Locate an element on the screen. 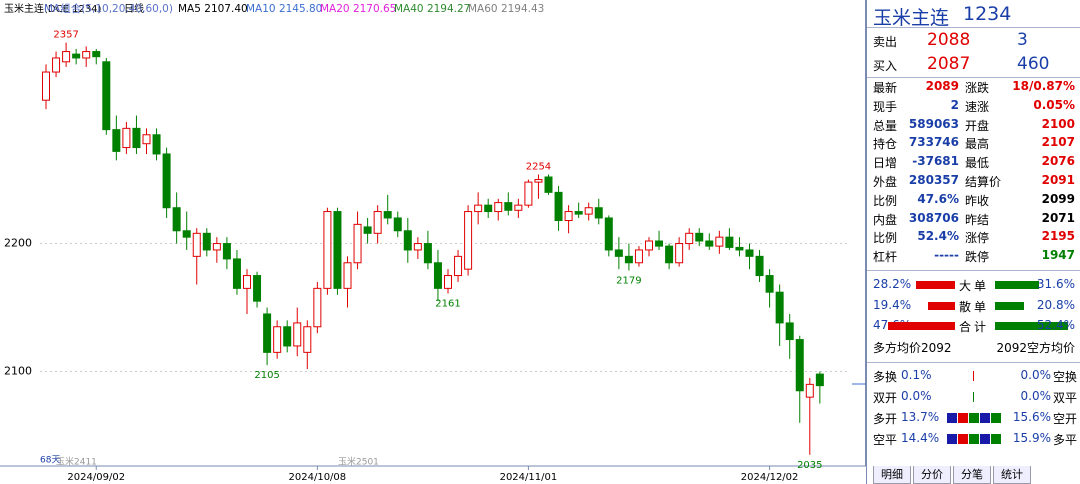  row-label: 总量 is located at coordinates (885, 125).